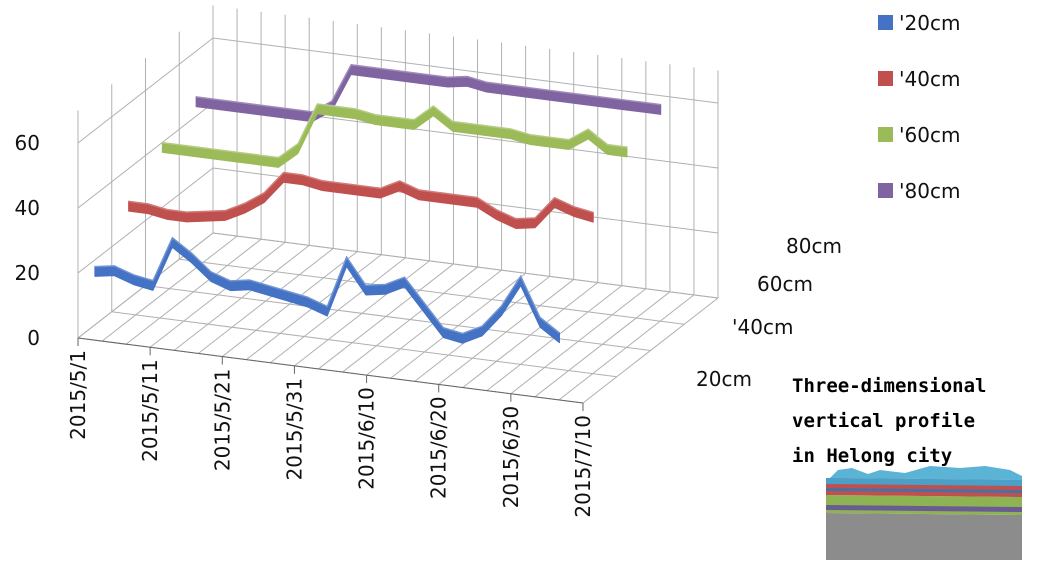  I want to click on y-tick-label: 60, so click(27, 143).